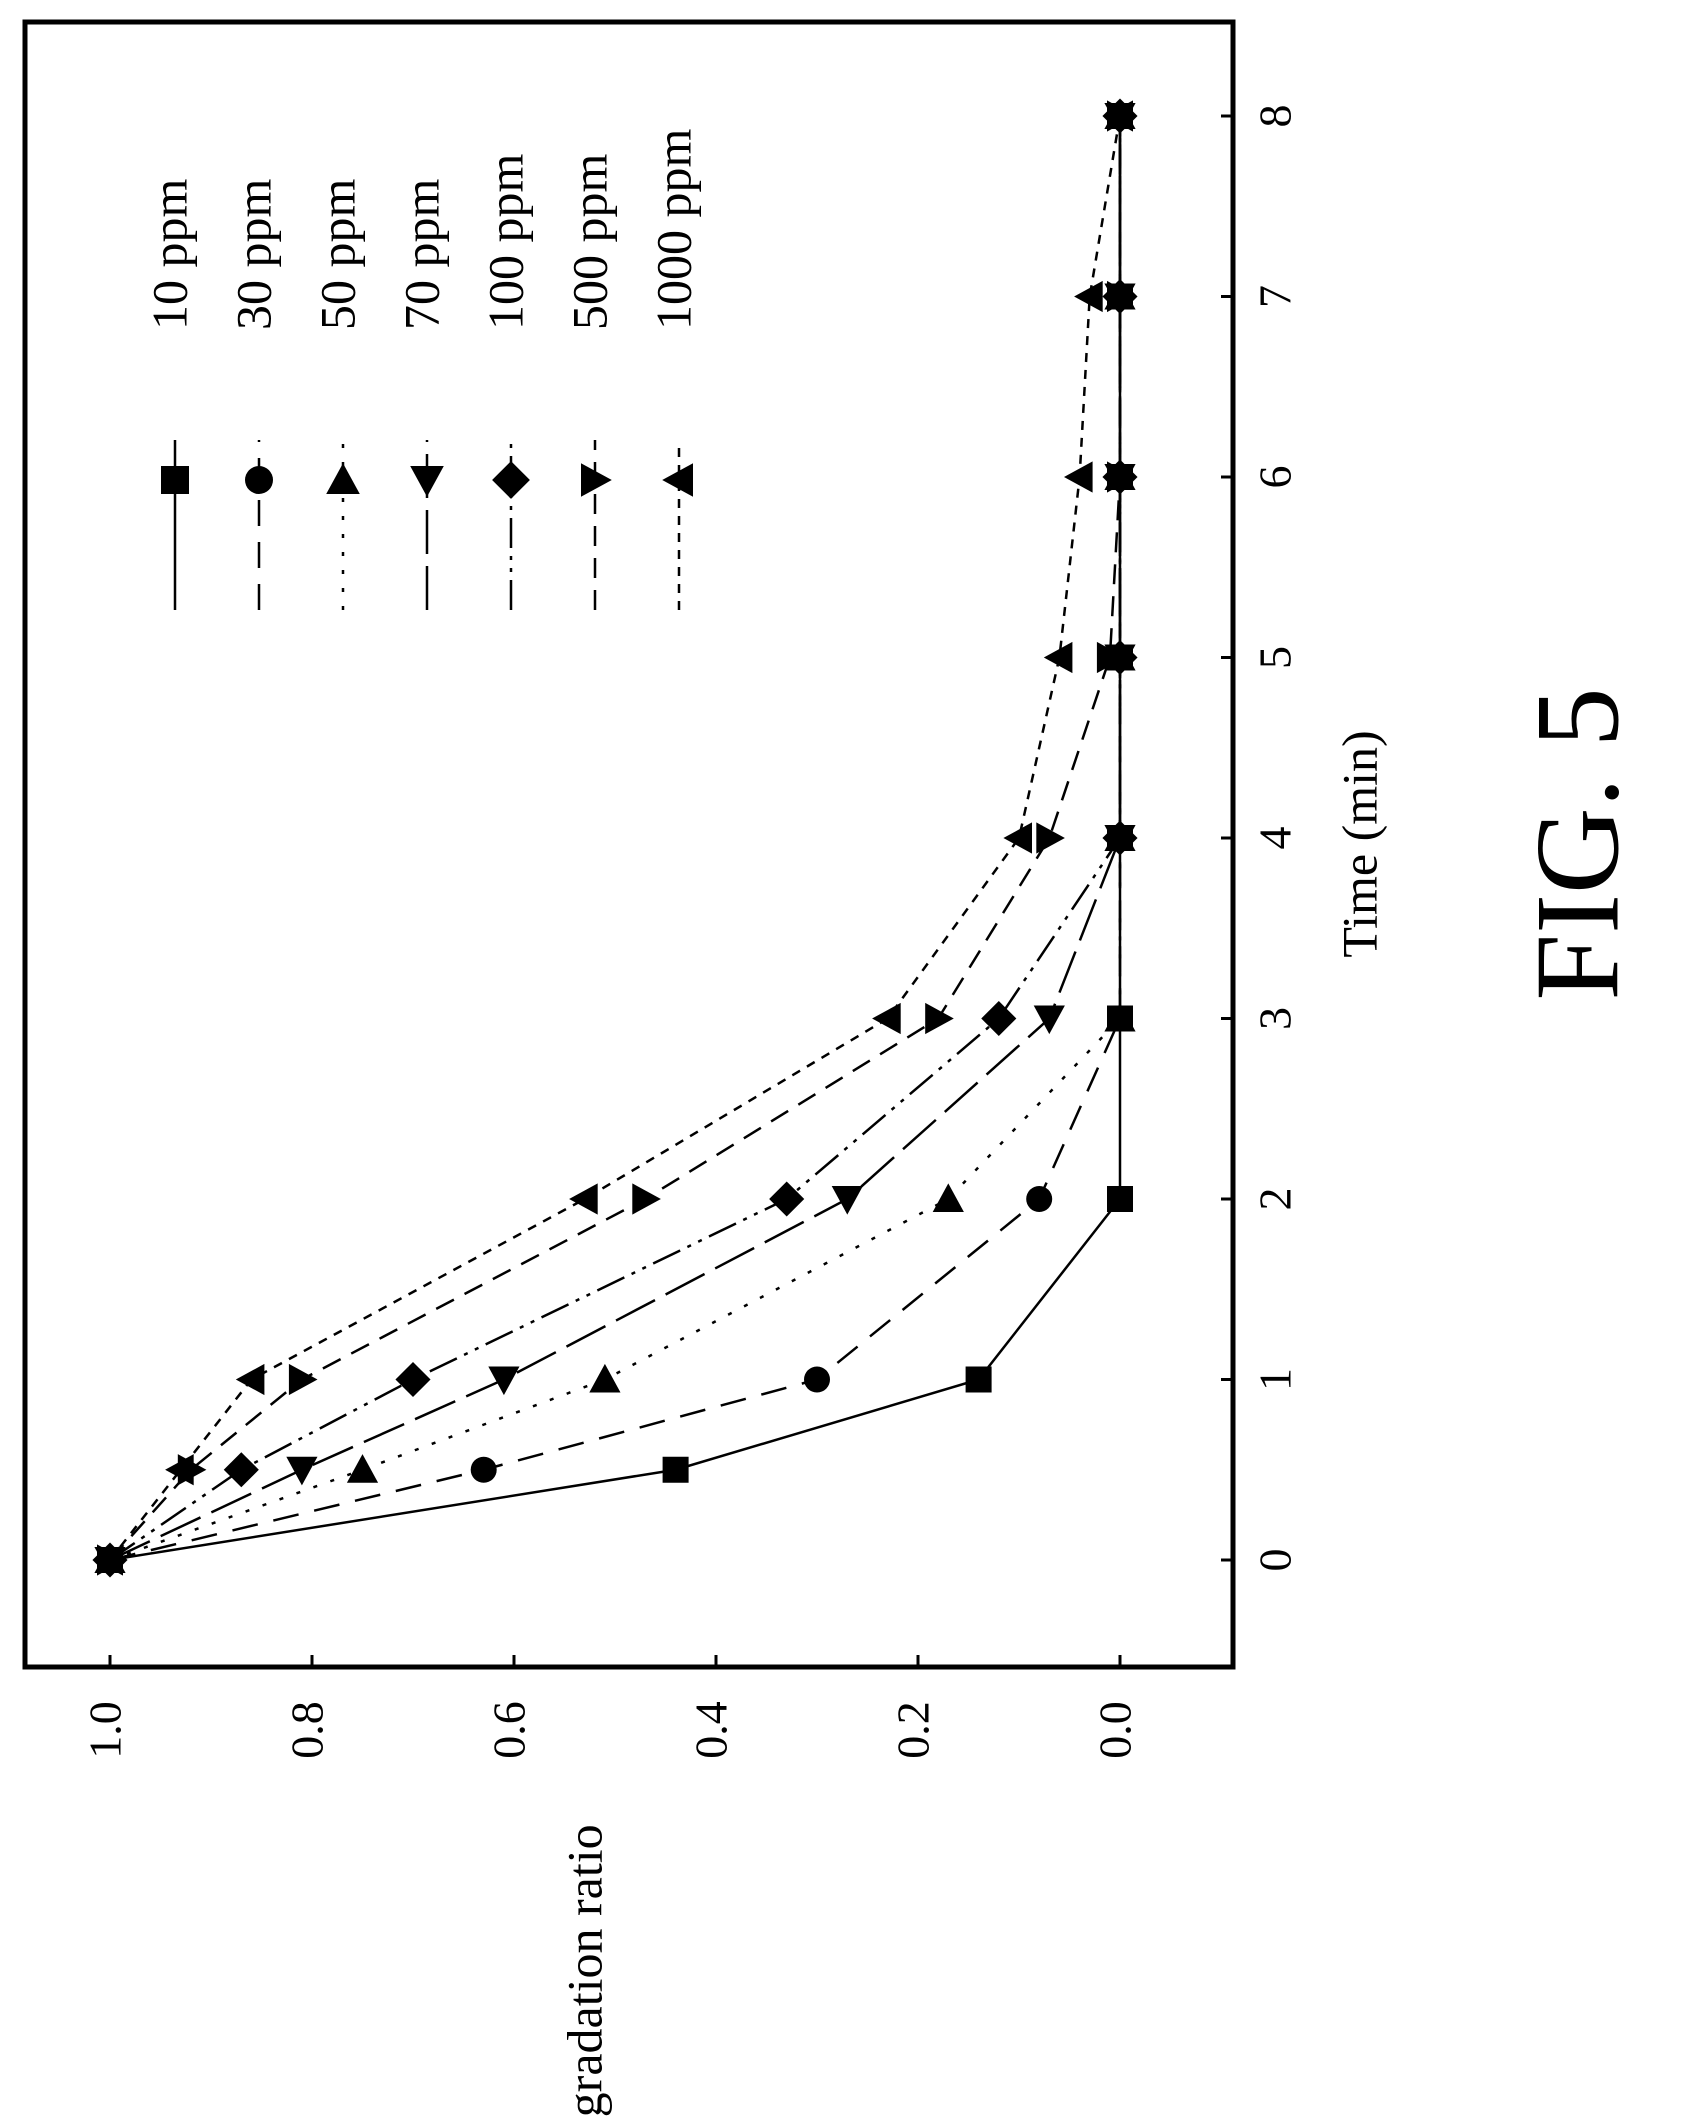  Describe the element at coordinates (105, 1730) in the screenshot. I see `y-tick-label: 1.0` at that location.